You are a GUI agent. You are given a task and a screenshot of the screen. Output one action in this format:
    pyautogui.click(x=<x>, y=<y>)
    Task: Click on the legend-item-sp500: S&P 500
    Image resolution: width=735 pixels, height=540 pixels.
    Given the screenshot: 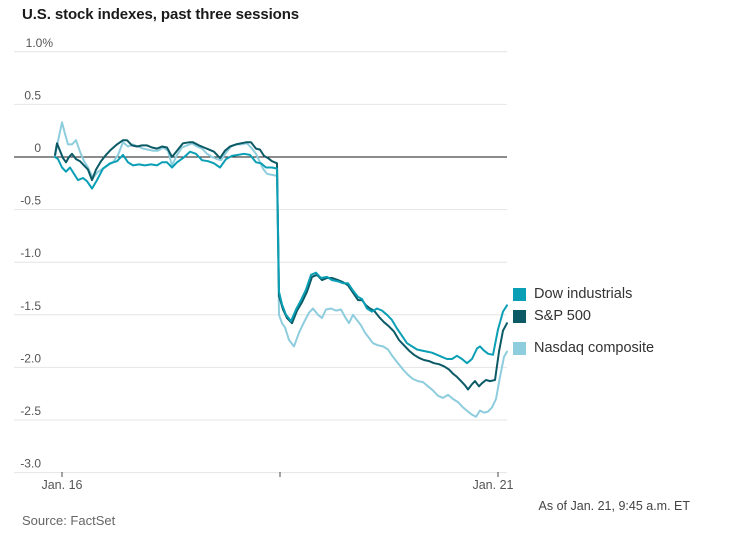 What is the action you would take?
    pyautogui.click(x=552, y=316)
    